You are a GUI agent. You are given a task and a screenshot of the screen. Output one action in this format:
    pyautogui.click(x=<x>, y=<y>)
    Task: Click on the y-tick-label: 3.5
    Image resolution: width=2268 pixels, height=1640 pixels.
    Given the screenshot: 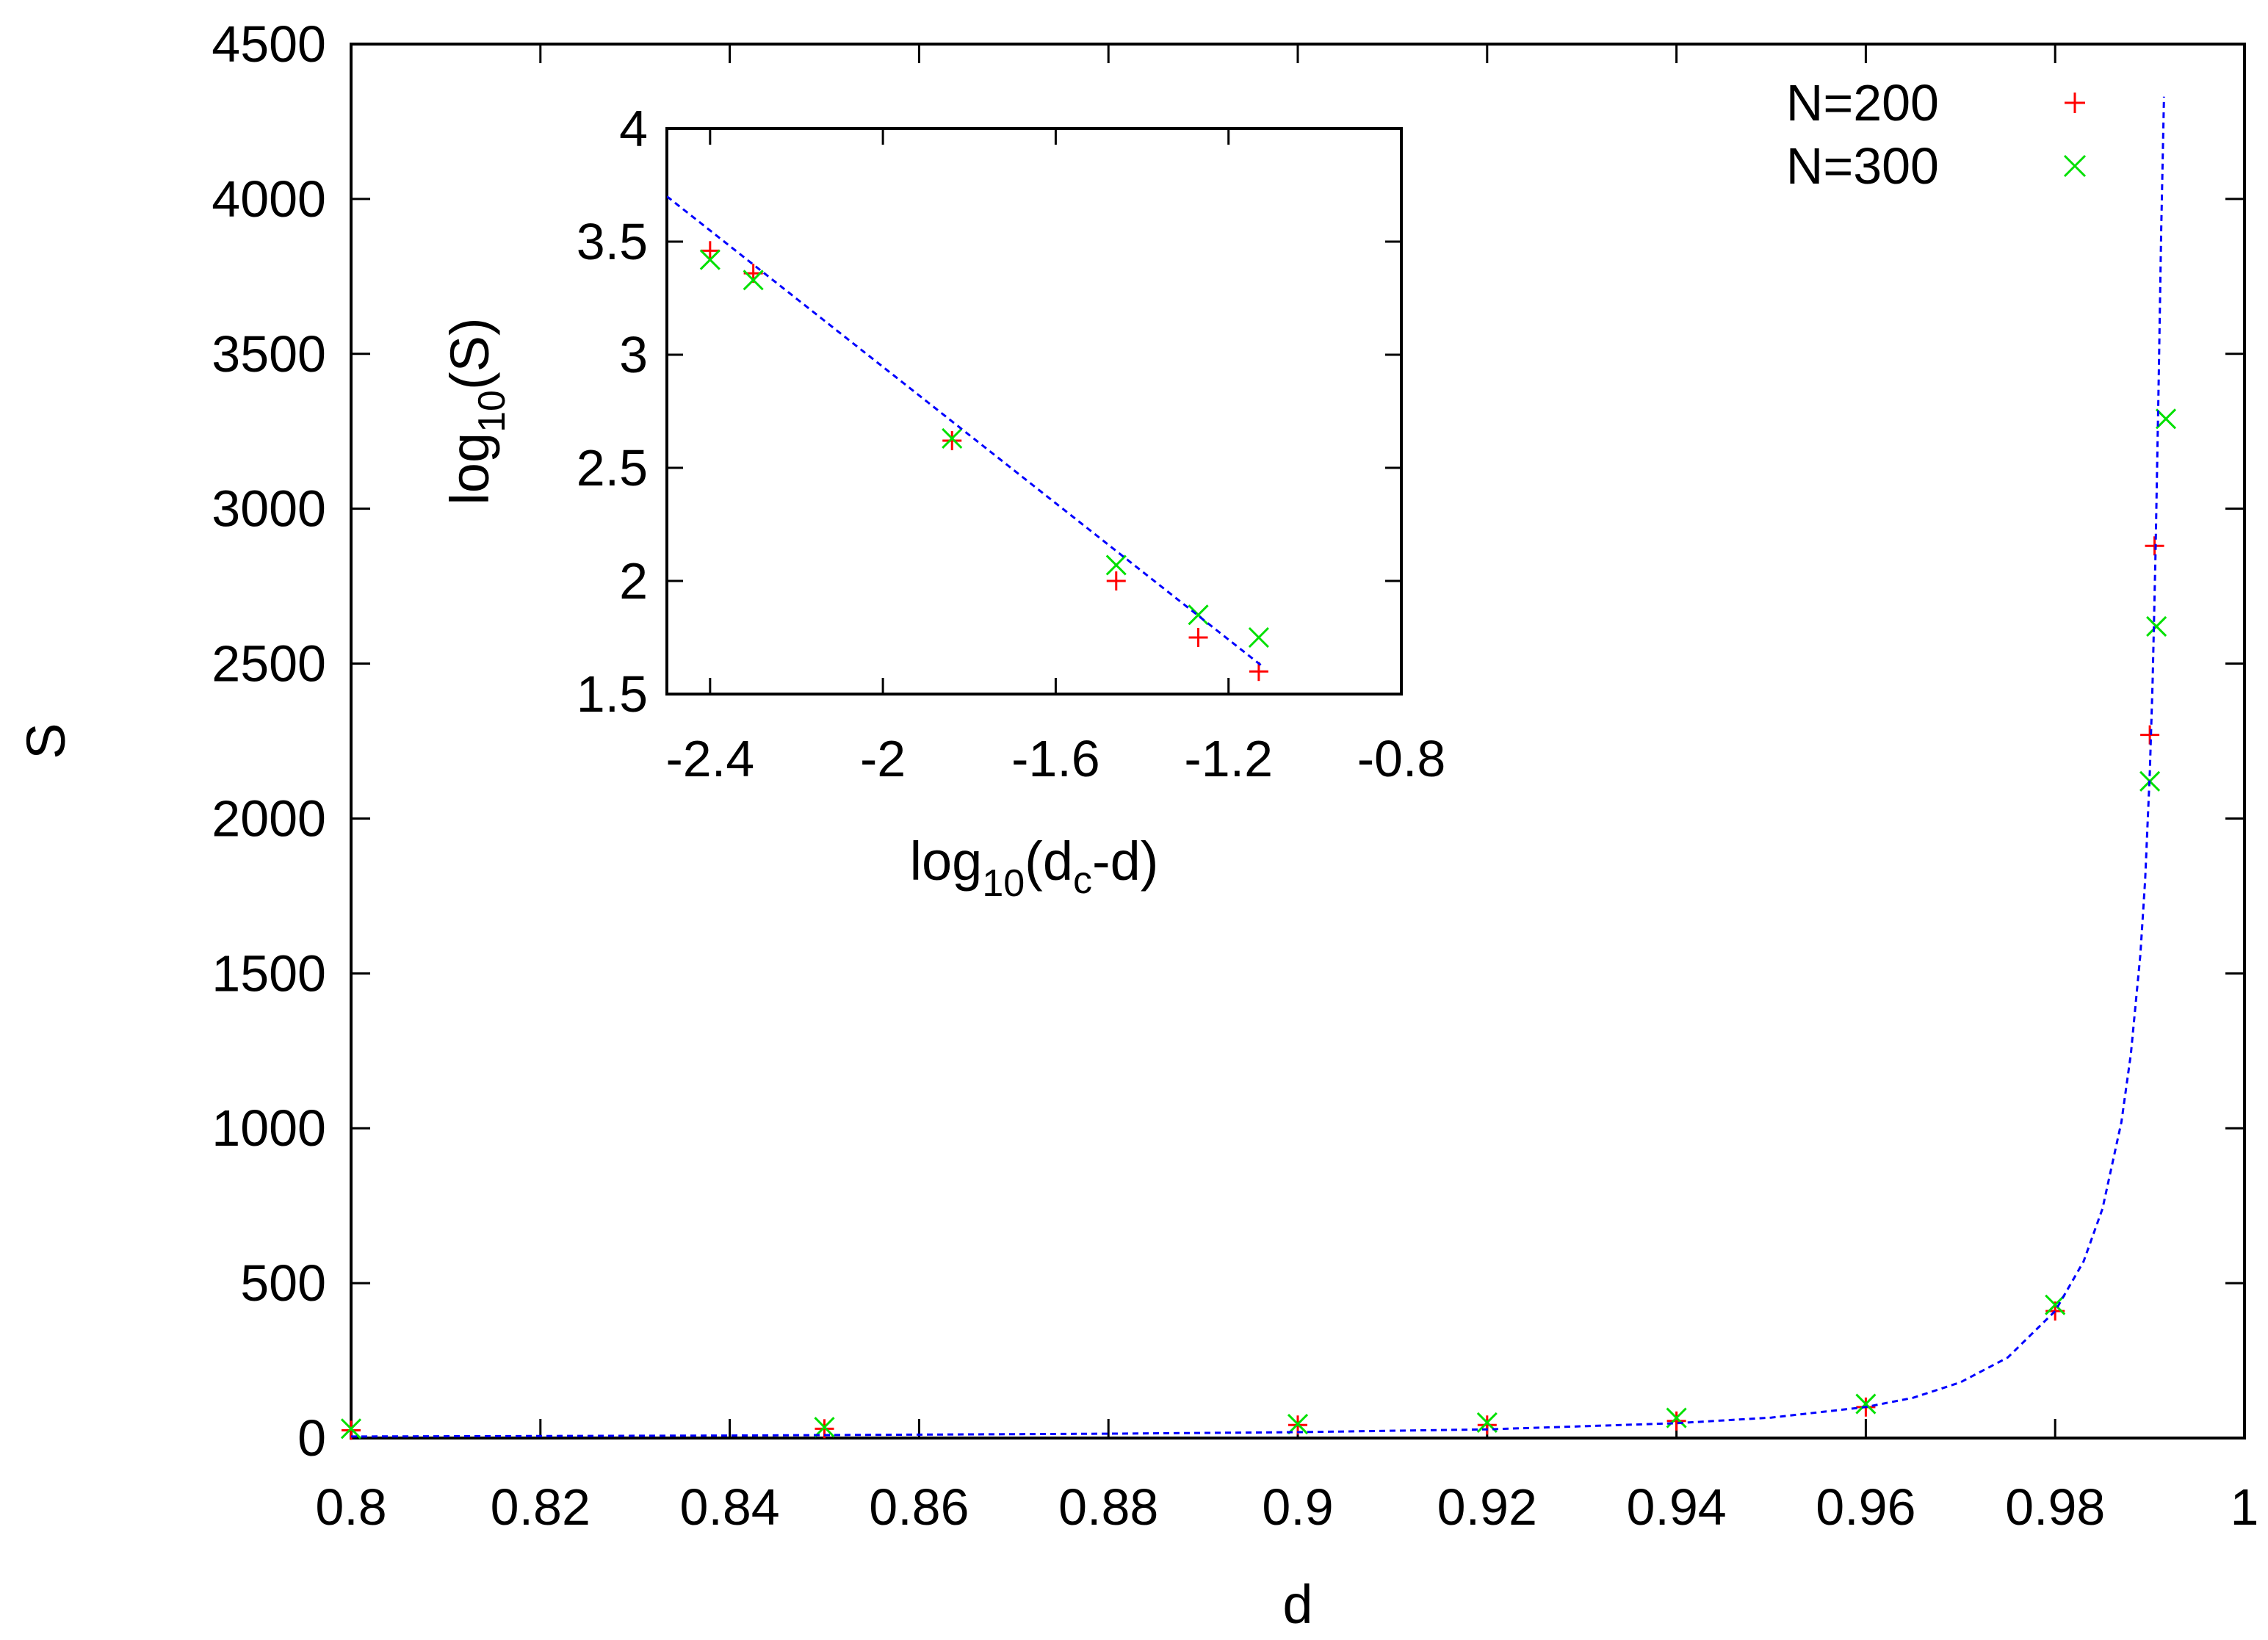 What is the action you would take?
    pyautogui.click(x=612, y=241)
    